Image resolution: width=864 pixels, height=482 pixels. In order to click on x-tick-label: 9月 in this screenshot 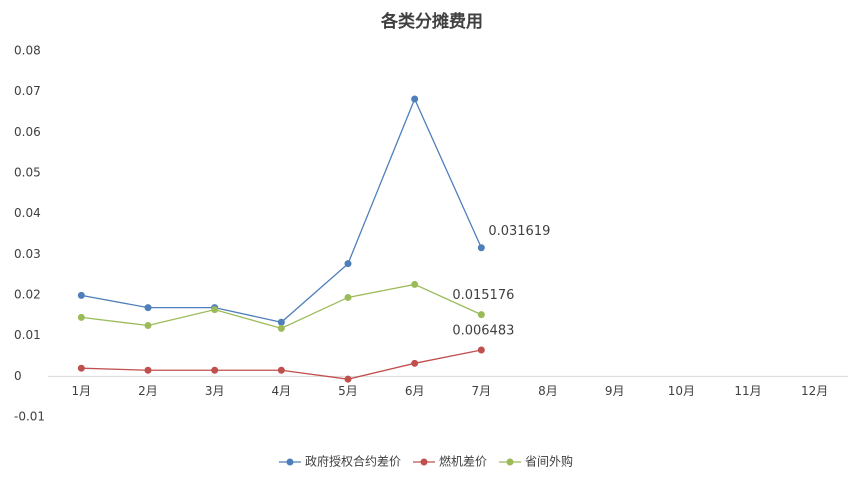, I will do `click(615, 391)`.